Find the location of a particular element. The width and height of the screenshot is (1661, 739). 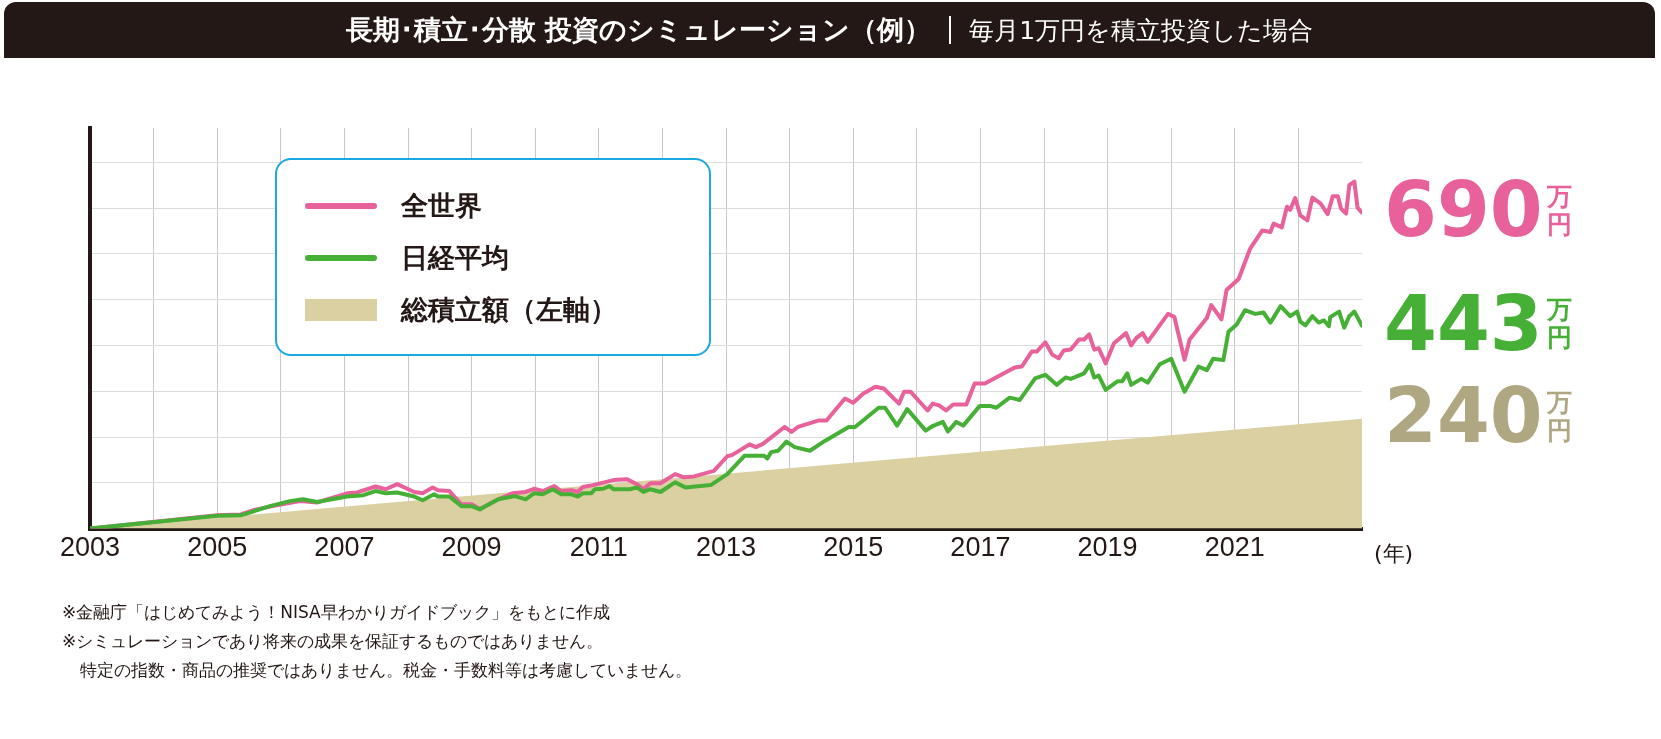

x-tick-label: 2013 is located at coordinates (726, 547).